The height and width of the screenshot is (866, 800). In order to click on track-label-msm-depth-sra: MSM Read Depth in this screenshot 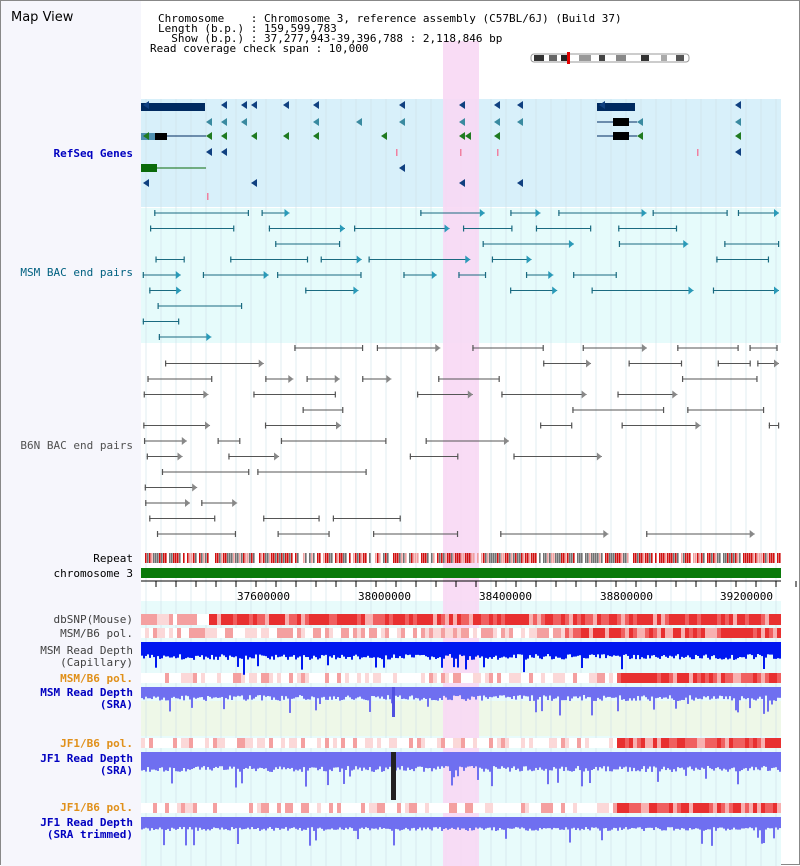, I will do `click(86, 692)`.